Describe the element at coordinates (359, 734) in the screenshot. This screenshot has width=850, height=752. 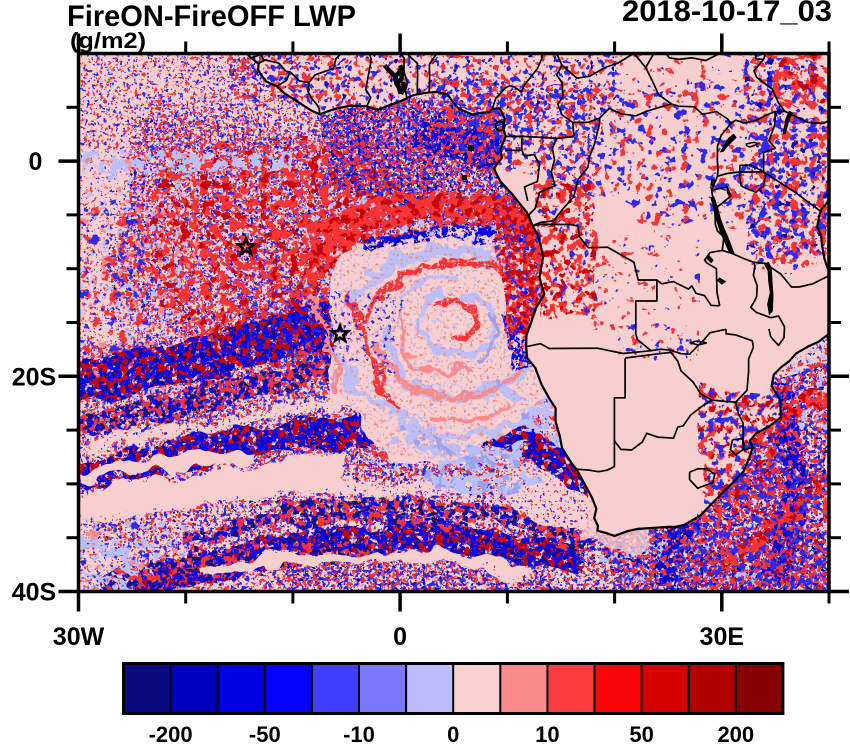
I see `svg-text: -10` at that location.